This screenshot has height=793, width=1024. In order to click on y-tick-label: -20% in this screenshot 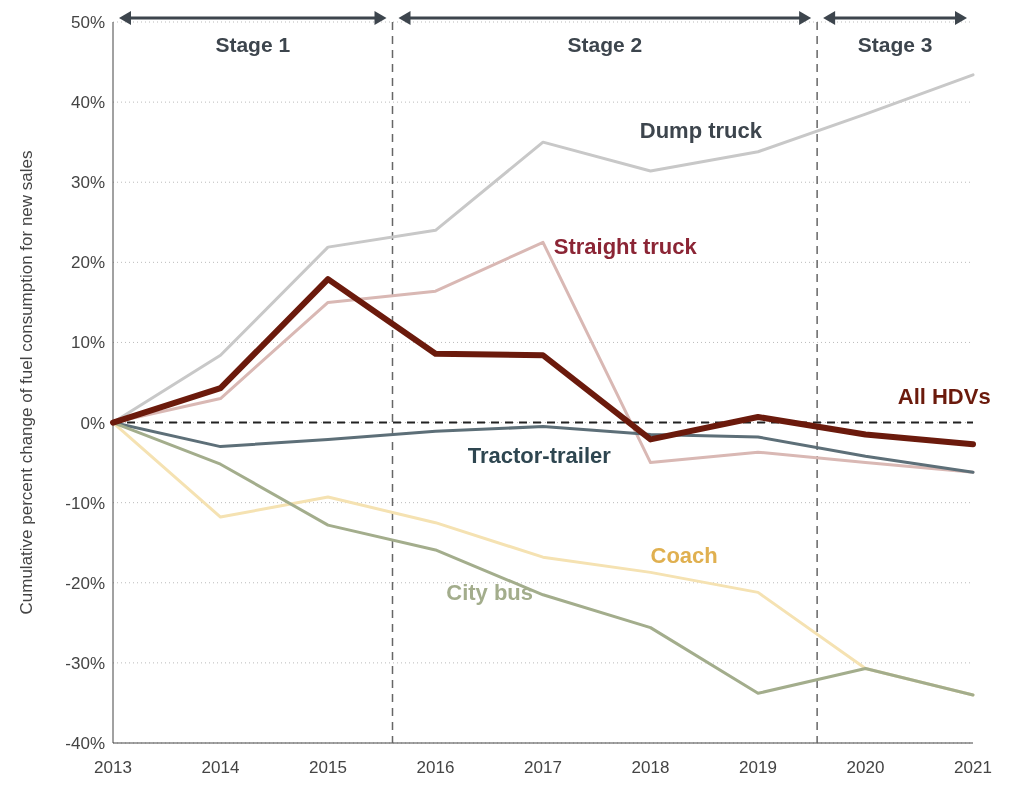, I will do `click(85, 583)`.